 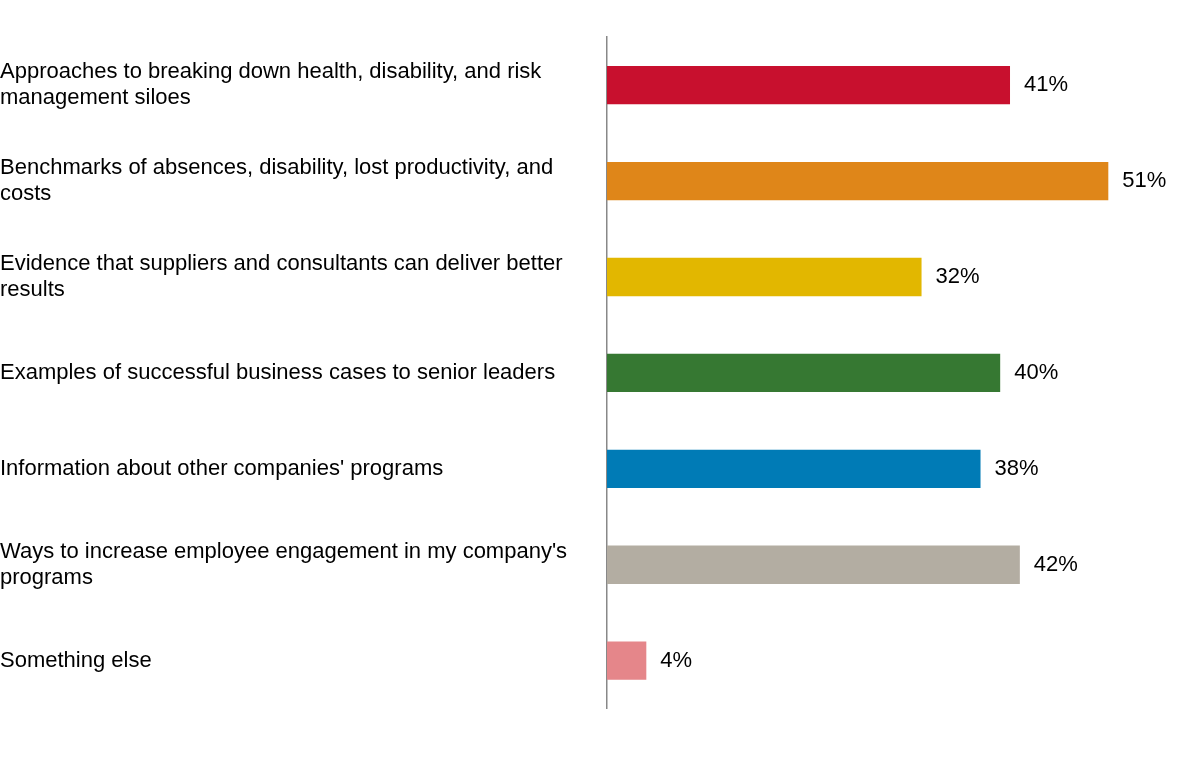 What do you see at coordinates (957, 276) in the screenshot?
I see `data-label: 32%` at bounding box center [957, 276].